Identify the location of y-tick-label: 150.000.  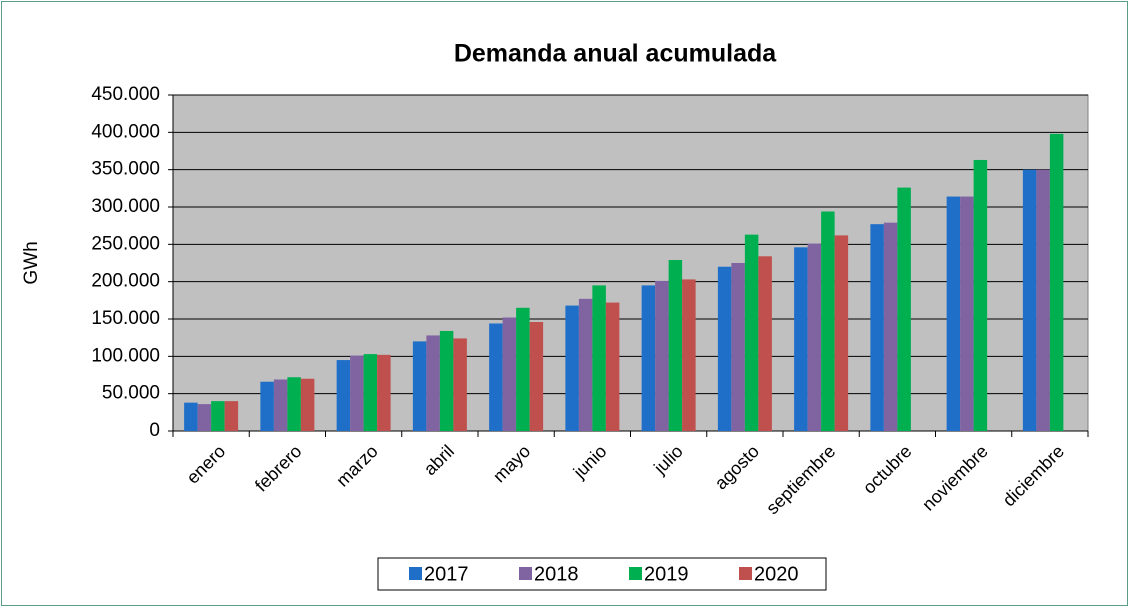
(125, 318).